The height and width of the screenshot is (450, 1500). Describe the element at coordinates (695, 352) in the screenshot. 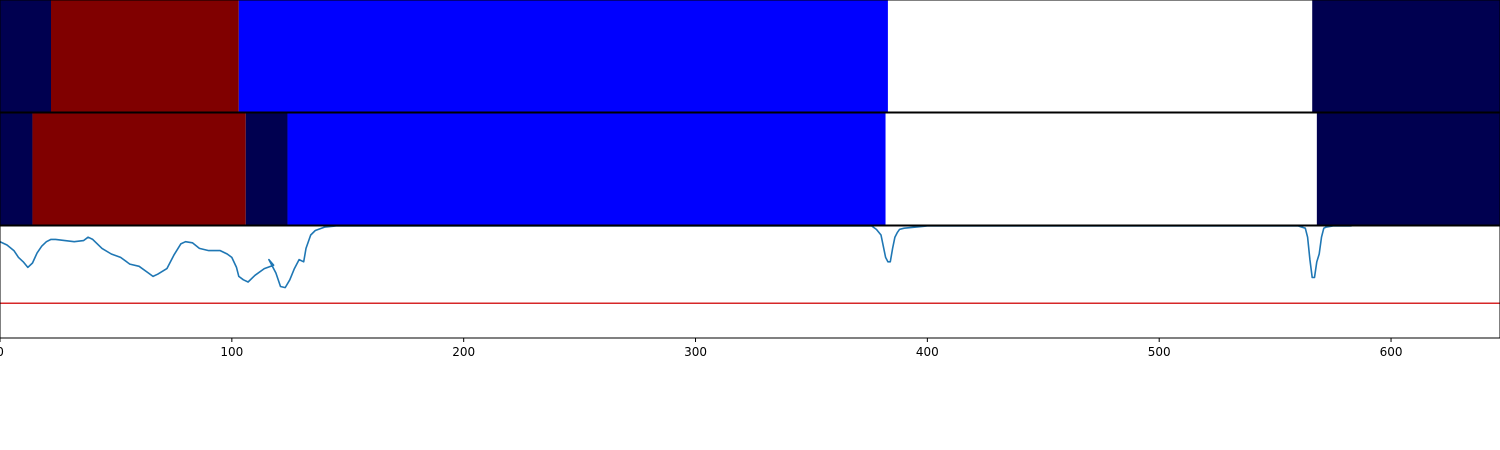

I see `x-tick-label-300: 300` at that location.